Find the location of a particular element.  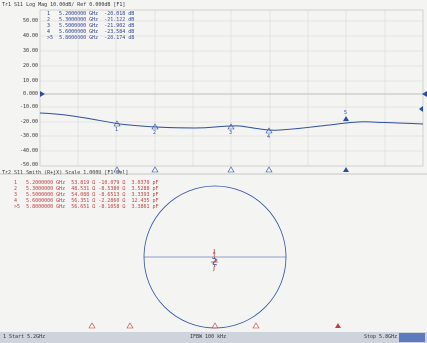

marker-tag: 1 is located at coordinates (116, 130).